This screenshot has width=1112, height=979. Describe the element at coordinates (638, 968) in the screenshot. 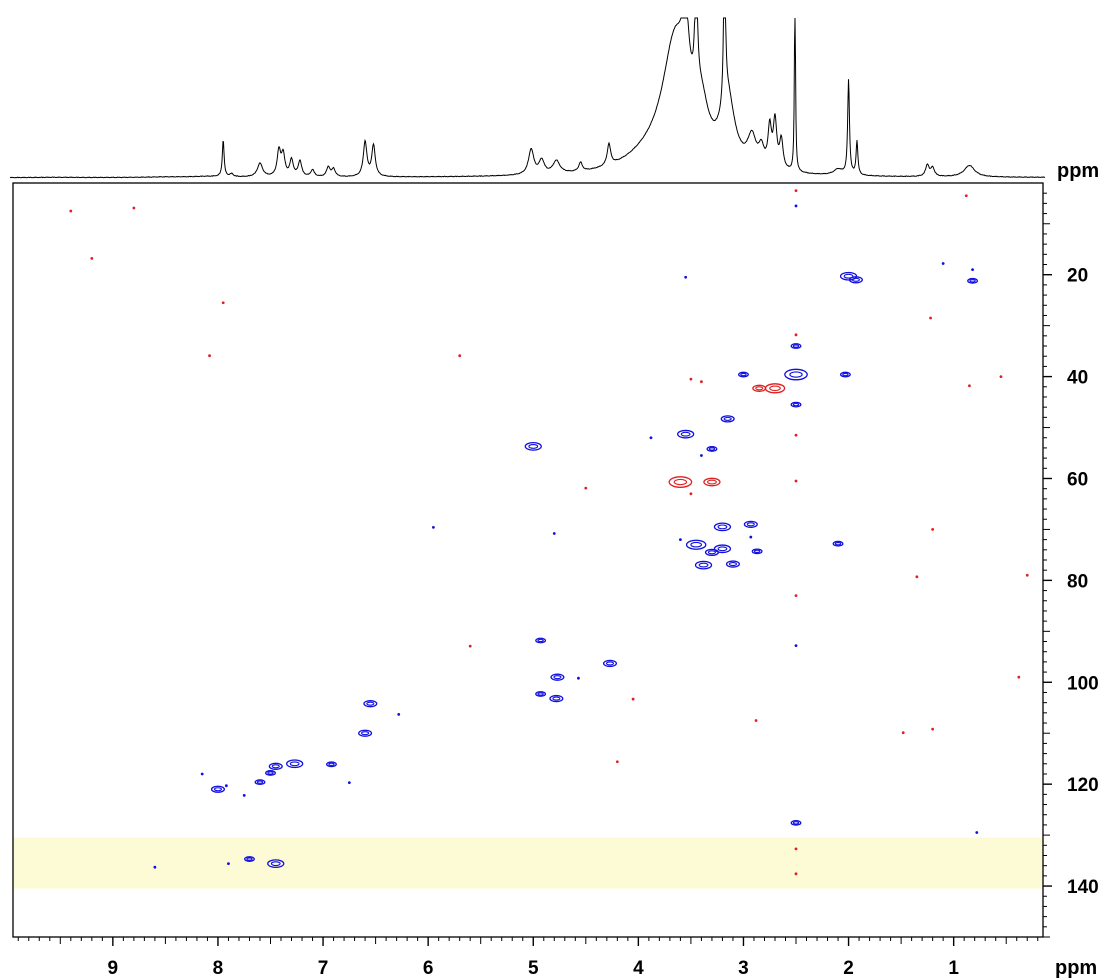

I see `x-axis-tick-label: 4` at that location.